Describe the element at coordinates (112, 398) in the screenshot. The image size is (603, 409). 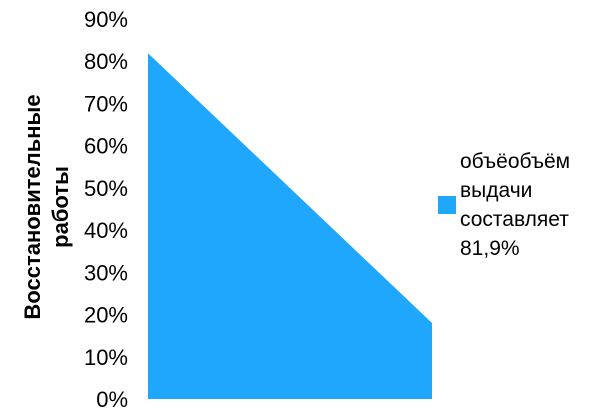
I see `y-tick-label: 0%` at that location.